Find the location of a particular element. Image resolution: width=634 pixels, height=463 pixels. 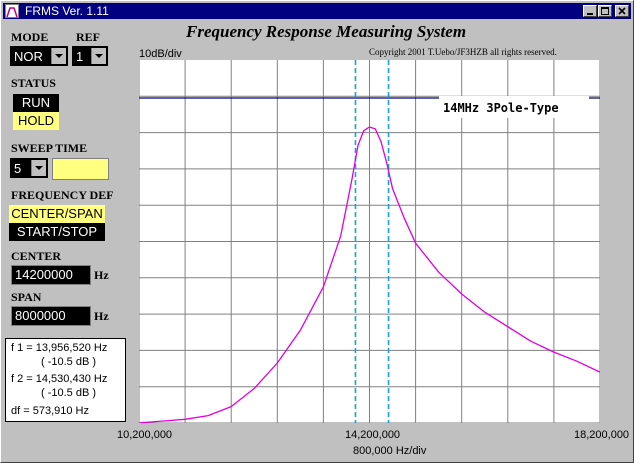

app-heading: Frequency Response Measuring System is located at coordinates (326, 31).